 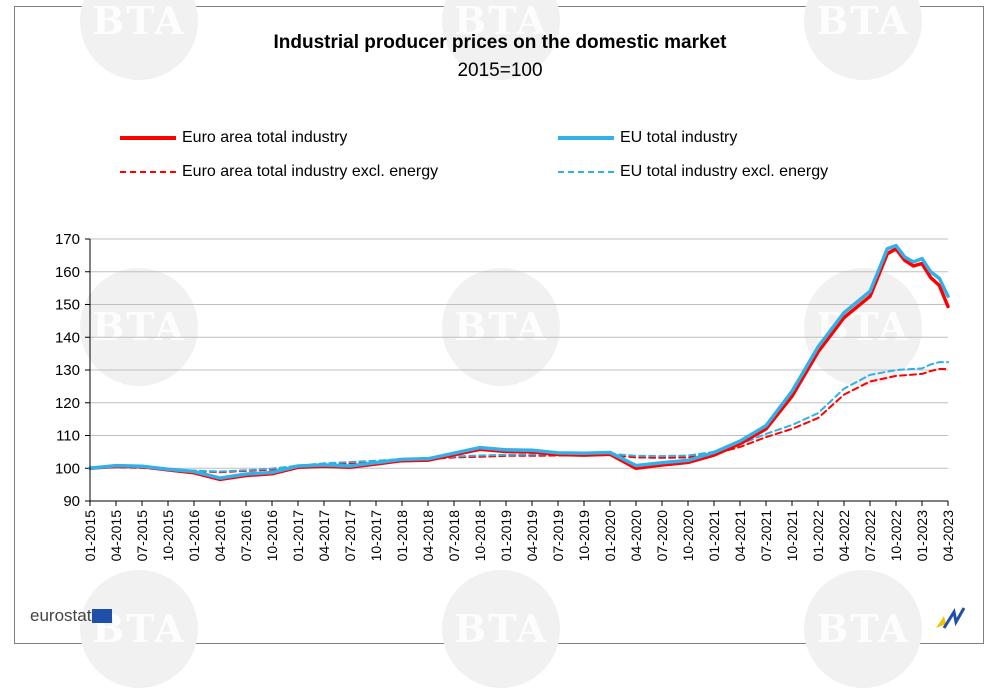 What do you see at coordinates (454, 536) in the screenshot?
I see `x-tick-label: 07-2018` at bounding box center [454, 536].